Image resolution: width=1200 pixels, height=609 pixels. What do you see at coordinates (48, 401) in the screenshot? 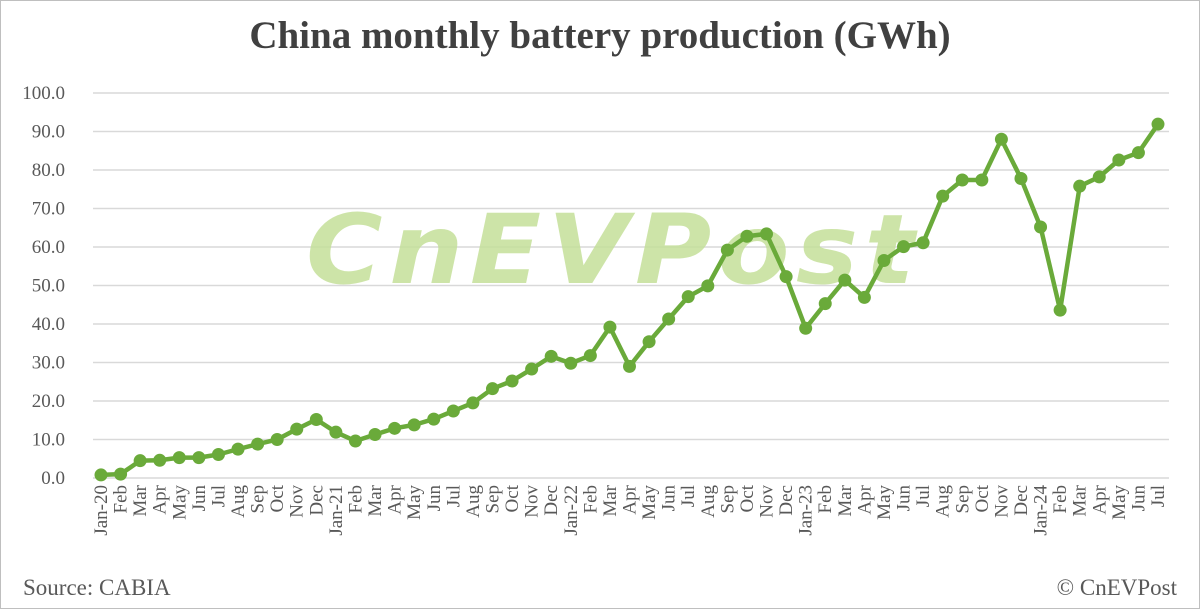
I see `y-tick-label: 20.0` at bounding box center [48, 401].